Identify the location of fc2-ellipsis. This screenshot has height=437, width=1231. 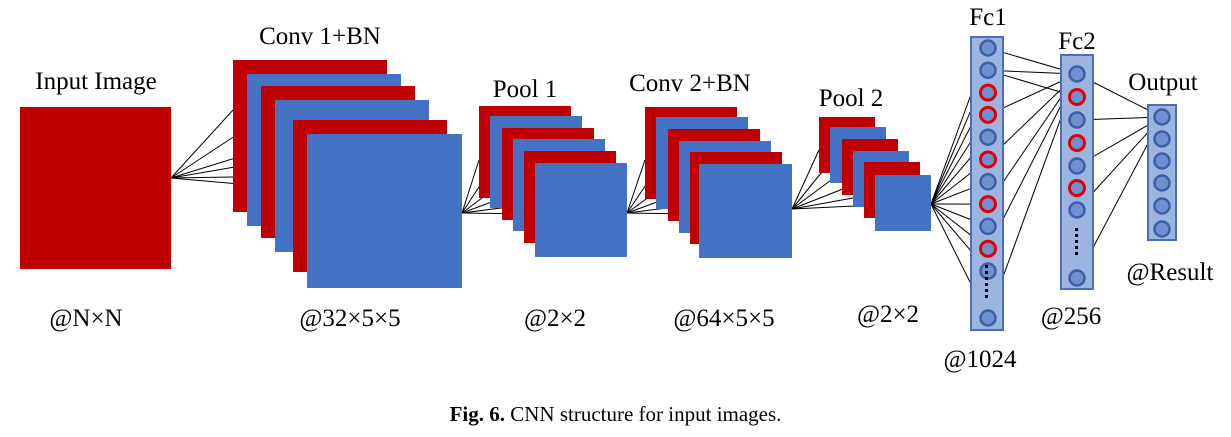
(1076, 241).